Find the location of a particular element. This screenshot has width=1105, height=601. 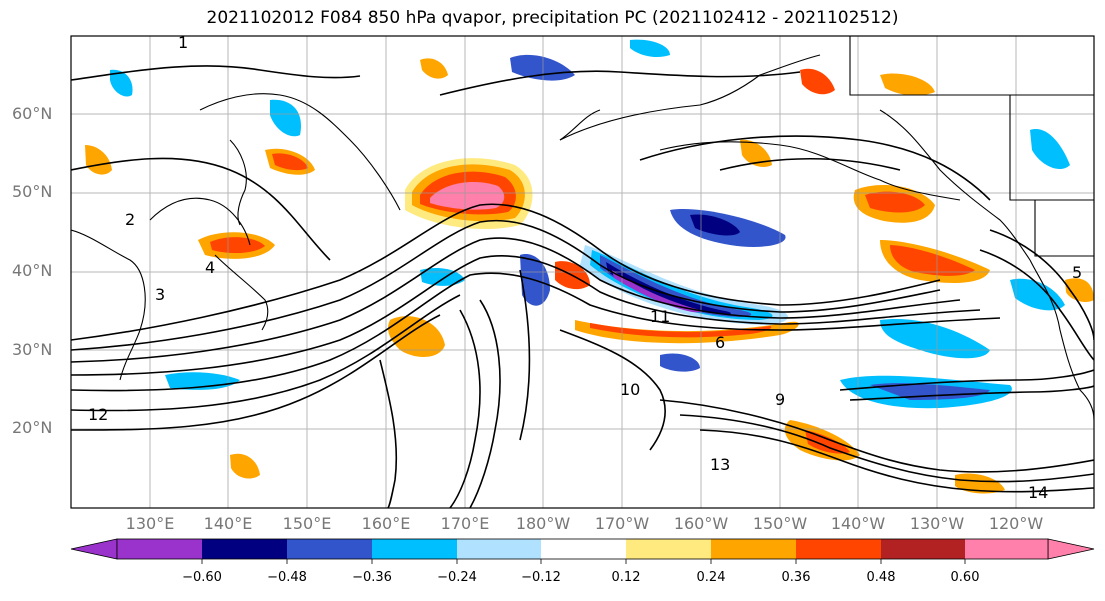

colorbar-extend-min is located at coordinates (94, 549).